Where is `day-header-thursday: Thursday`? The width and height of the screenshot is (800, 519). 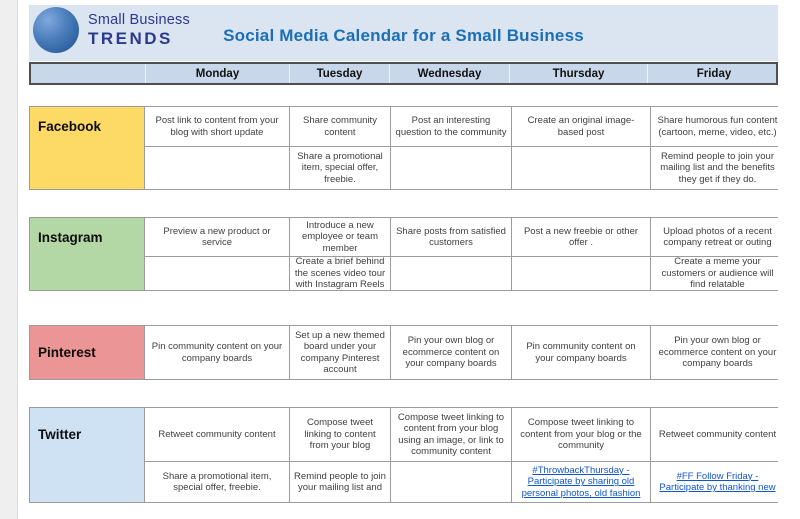
day-header-thursday: Thursday is located at coordinates (578, 73).